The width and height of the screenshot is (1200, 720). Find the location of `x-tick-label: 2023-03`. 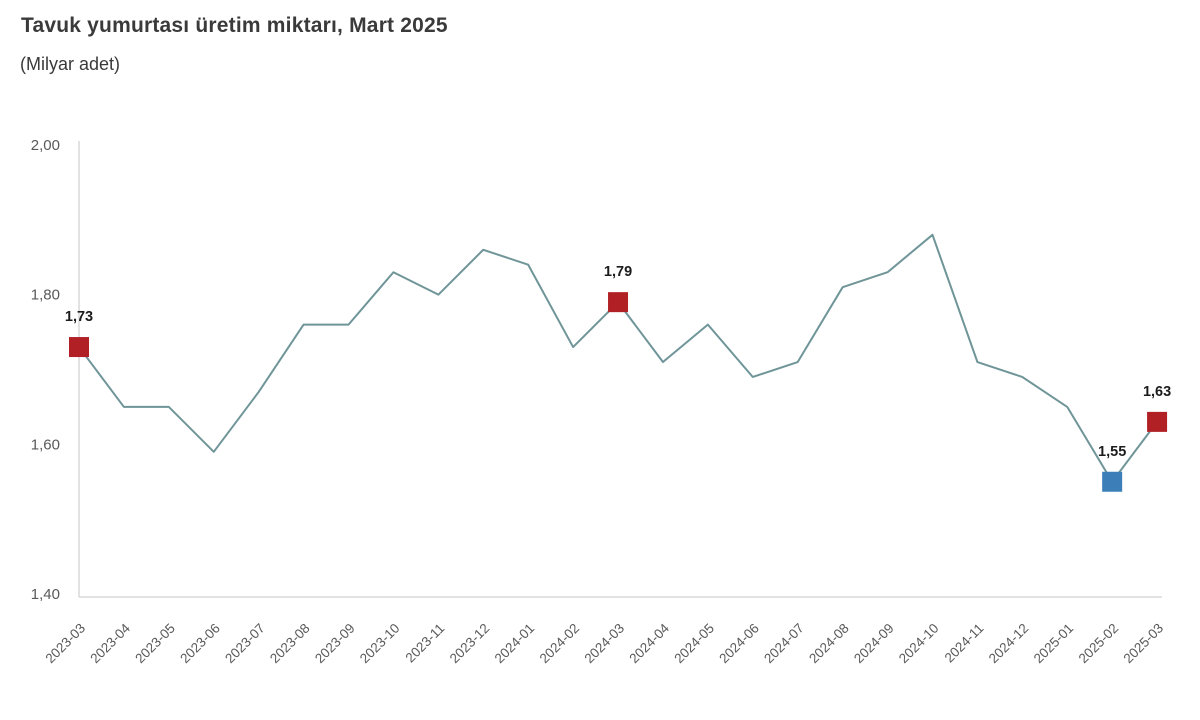

x-tick-label: 2023-03 is located at coordinates (65, 644).